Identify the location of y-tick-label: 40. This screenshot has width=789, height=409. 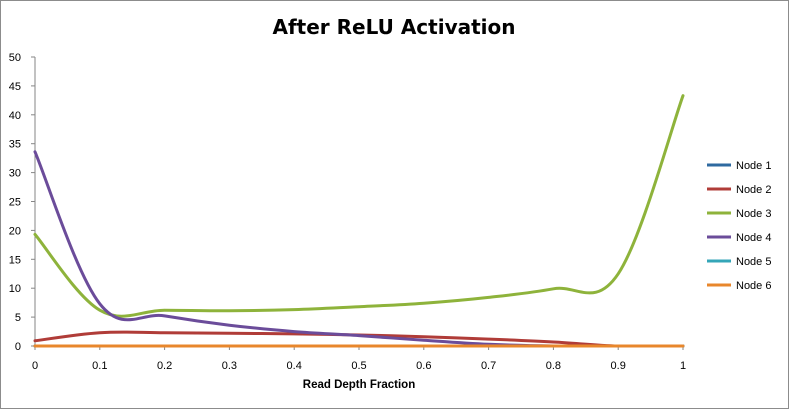
(15, 116).